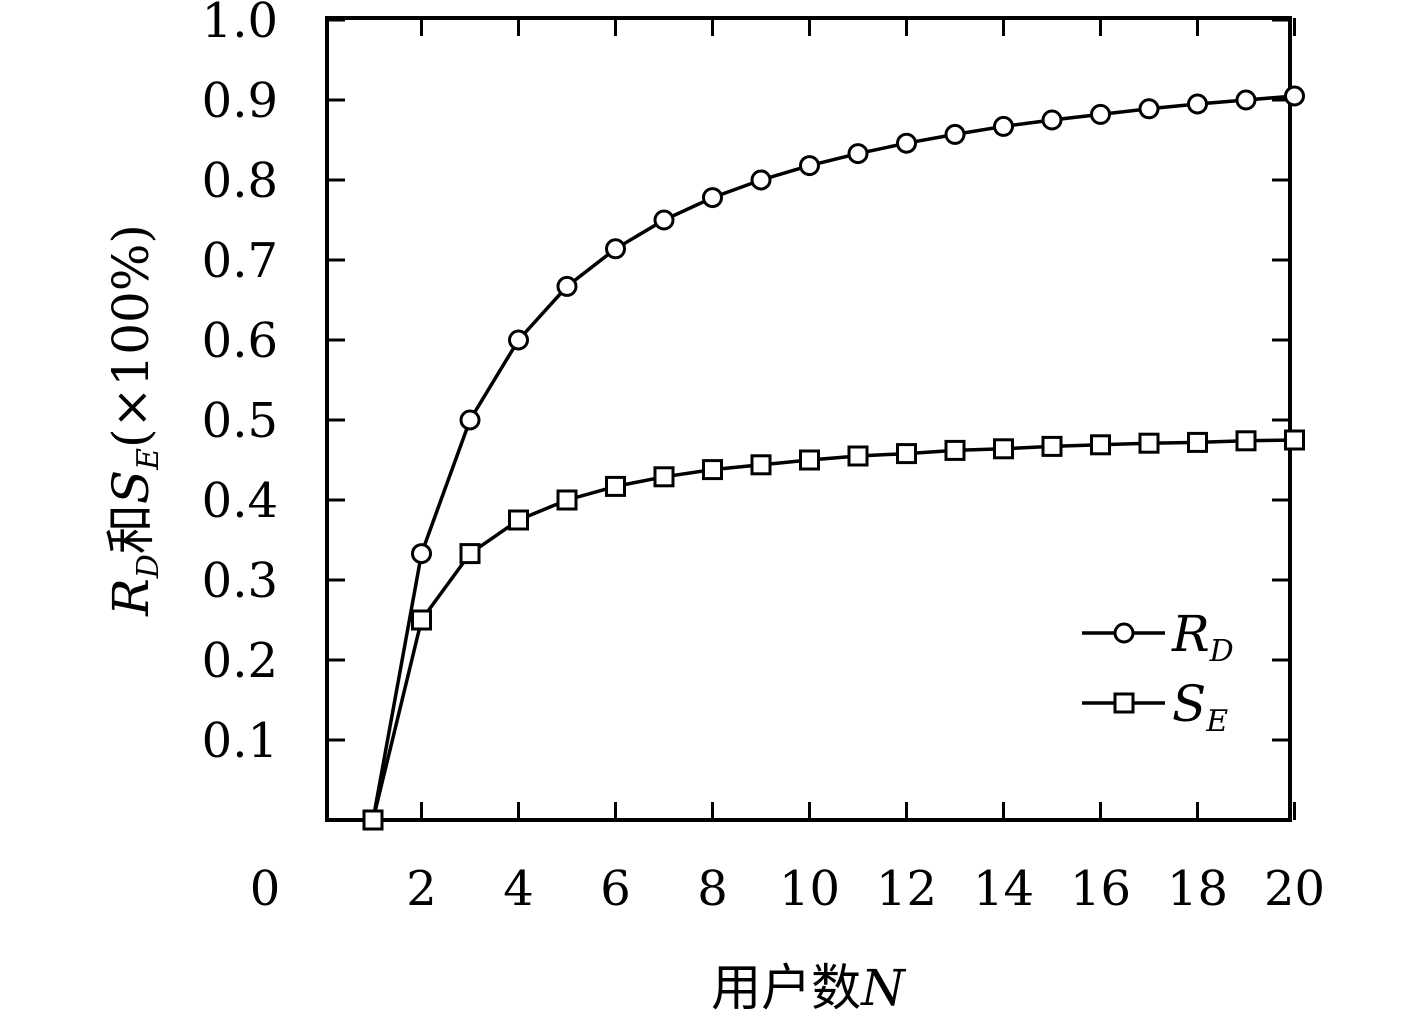 The height and width of the screenshot is (1016, 1417). Describe the element at coordinates (240, 101) in the screenshot. I see `y-tick-label: 0.9` at that location.